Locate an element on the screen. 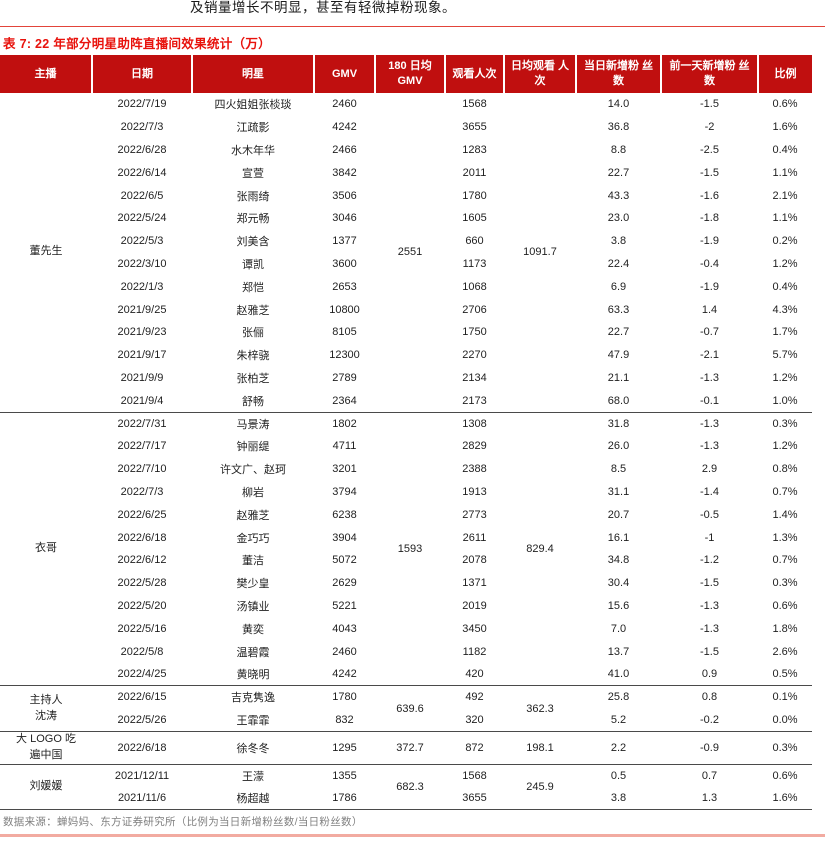  viewers-cell: 1913 is located at coordinates (474, 491).